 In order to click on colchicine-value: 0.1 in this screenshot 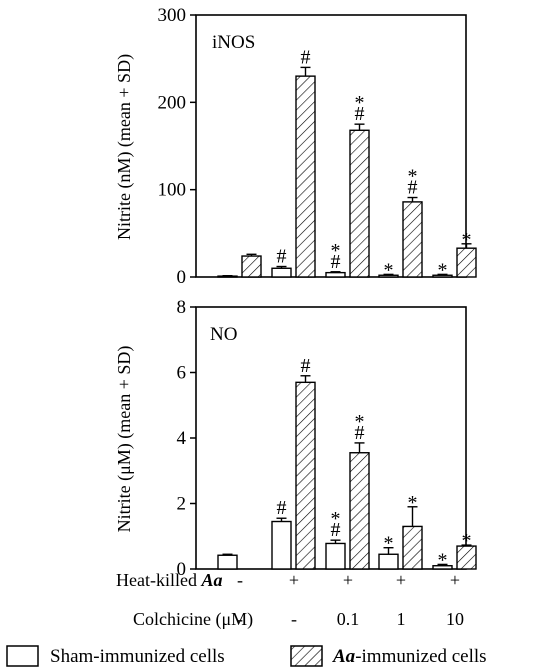, I will do `click(348, 619)`.